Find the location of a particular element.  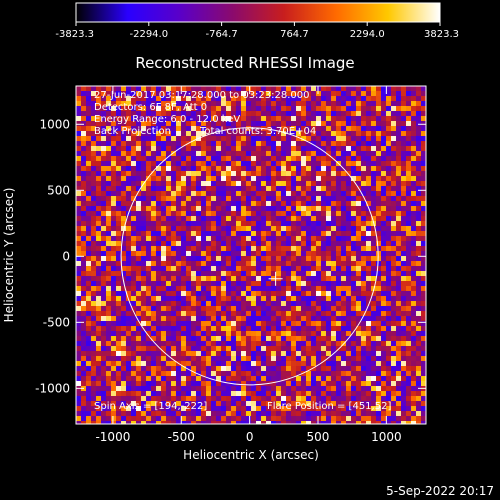

x-axis-label: Heliocentric X (arcsec) is located at coordinates (251, 455).